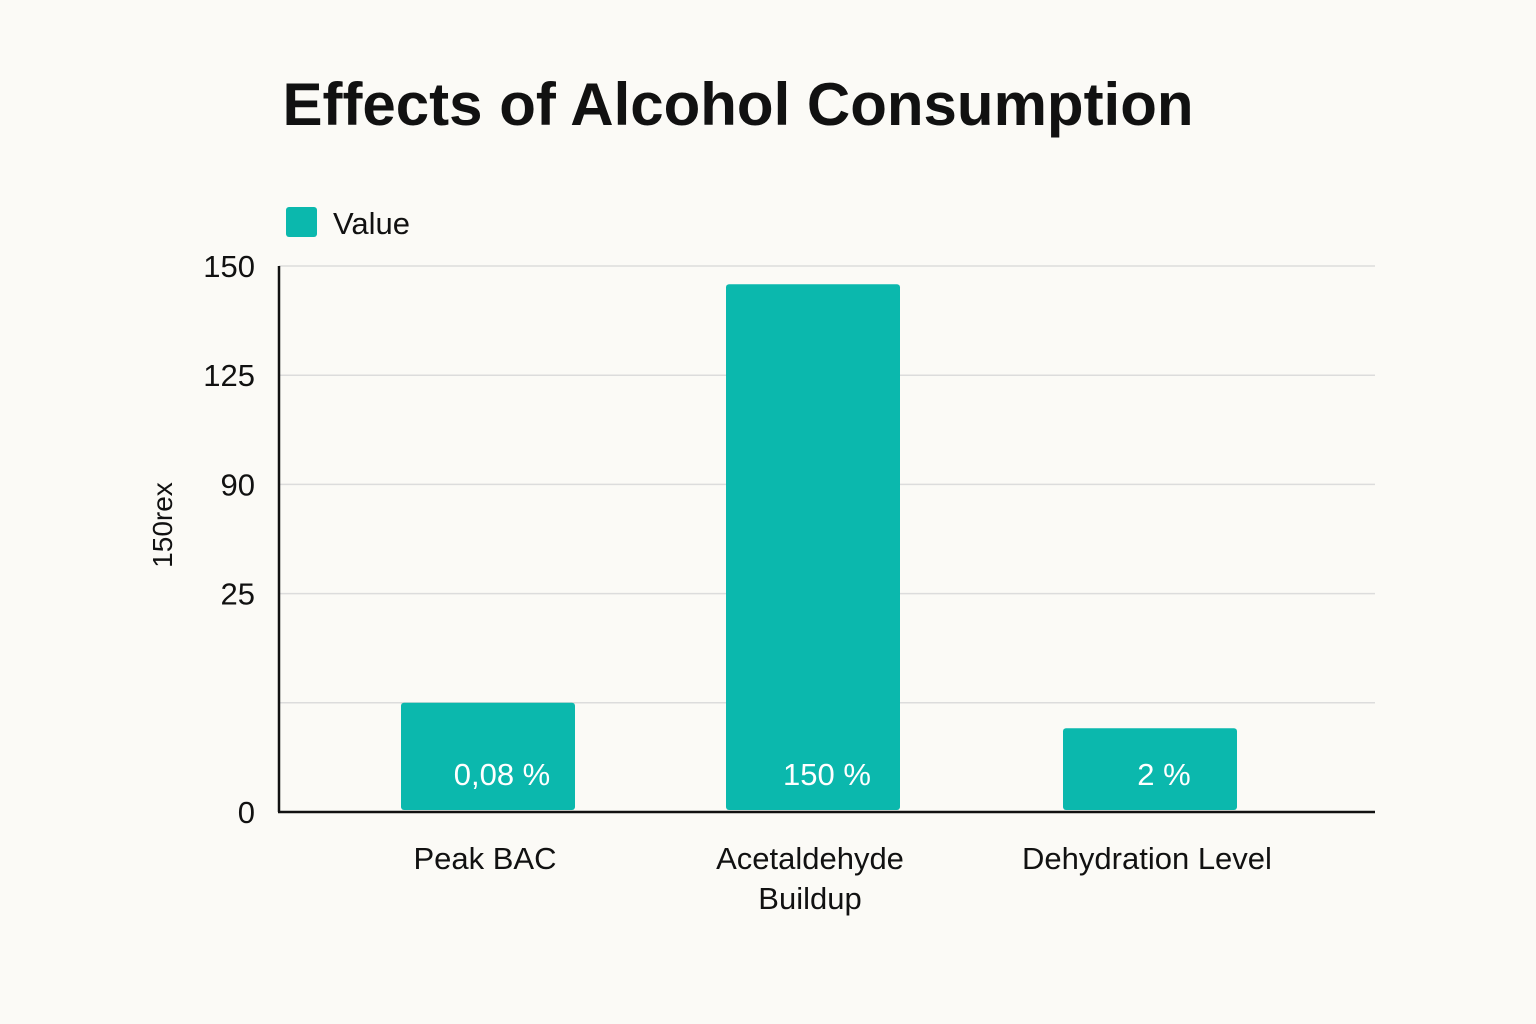 This screenshot has width=1536, height=1024. I want to click on chart-title: Effects of Alcohol Consumption, so click(737, 104).